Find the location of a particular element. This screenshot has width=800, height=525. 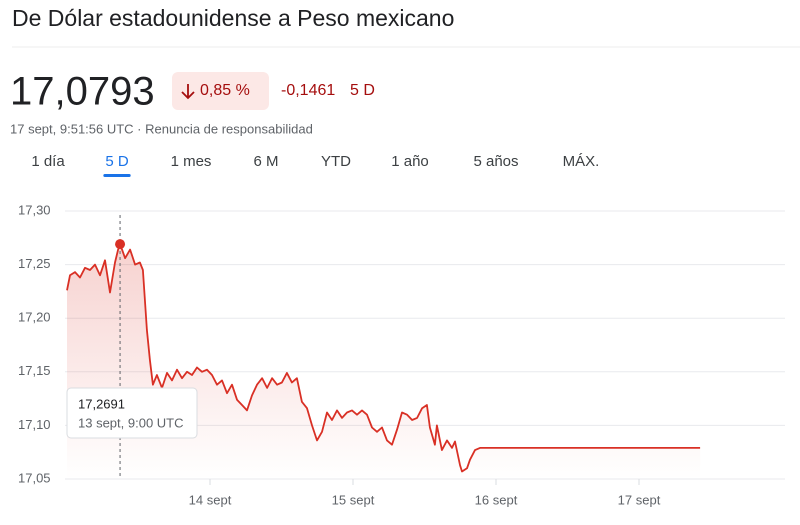

tooltip-time: 13 sept, 9:00 UTC is located at coordinates (131, 422).